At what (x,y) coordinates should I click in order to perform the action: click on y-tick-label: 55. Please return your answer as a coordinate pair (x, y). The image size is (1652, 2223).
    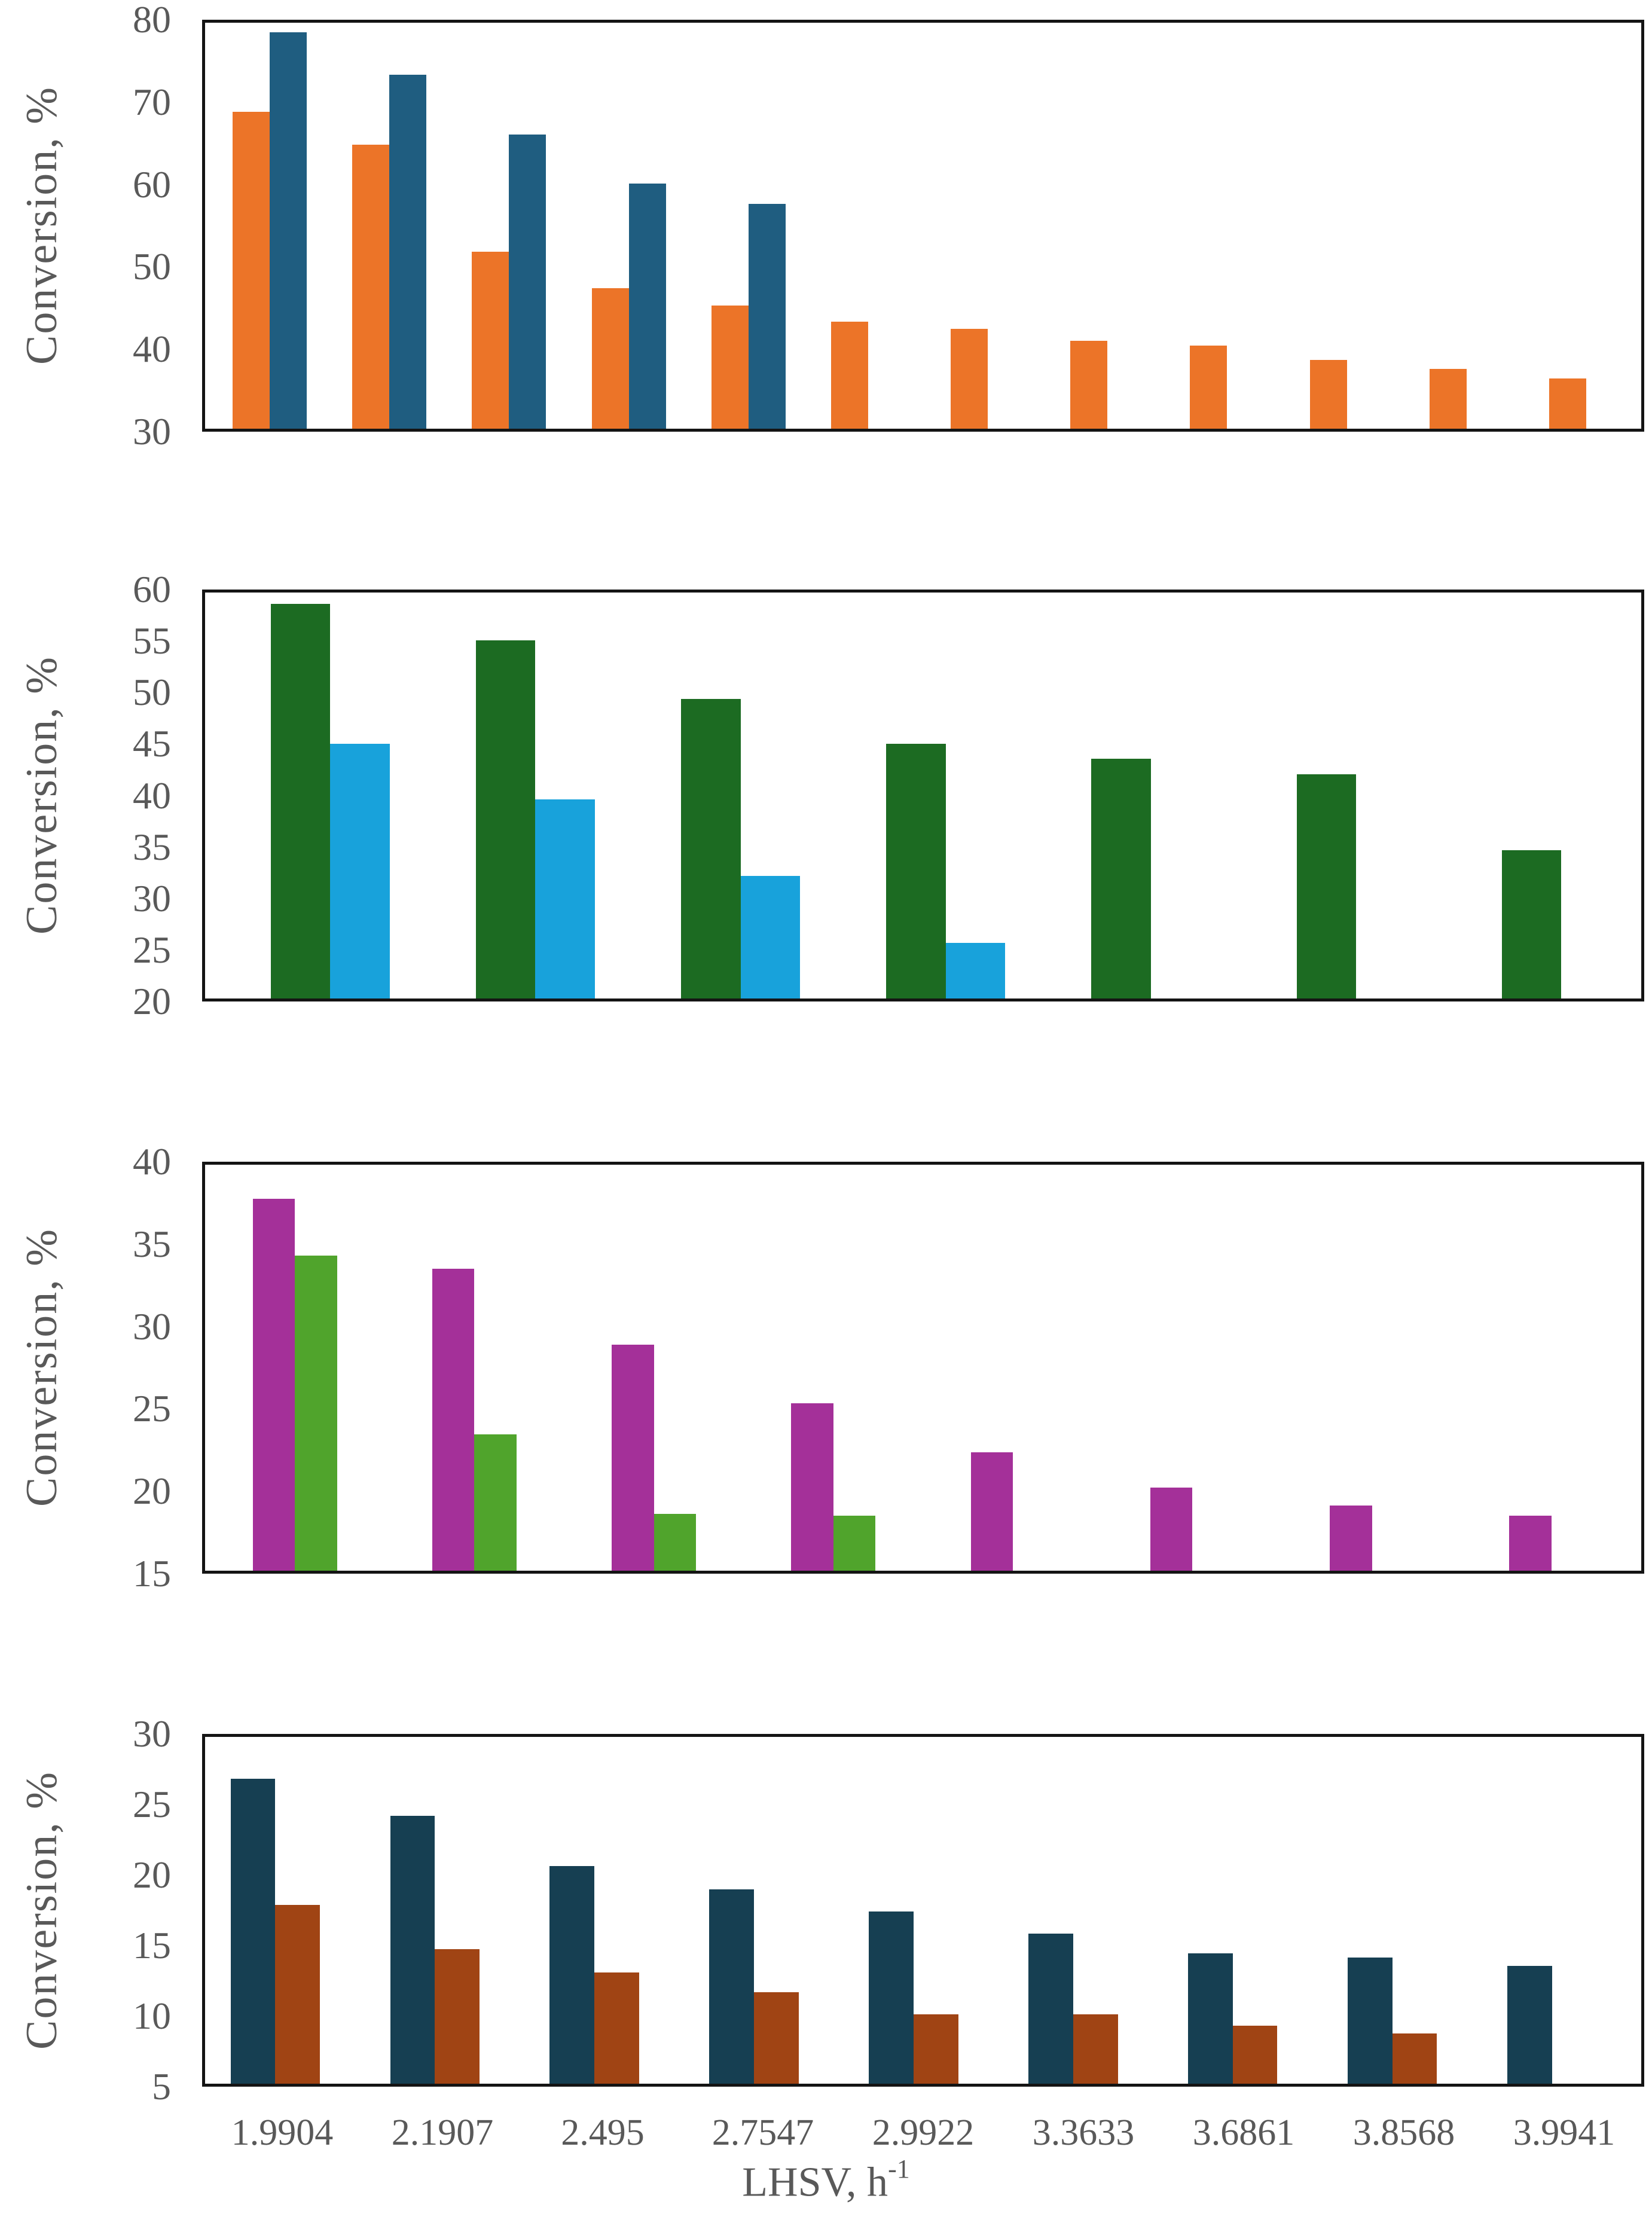
    Looking at the image, I should click on (152, 640).